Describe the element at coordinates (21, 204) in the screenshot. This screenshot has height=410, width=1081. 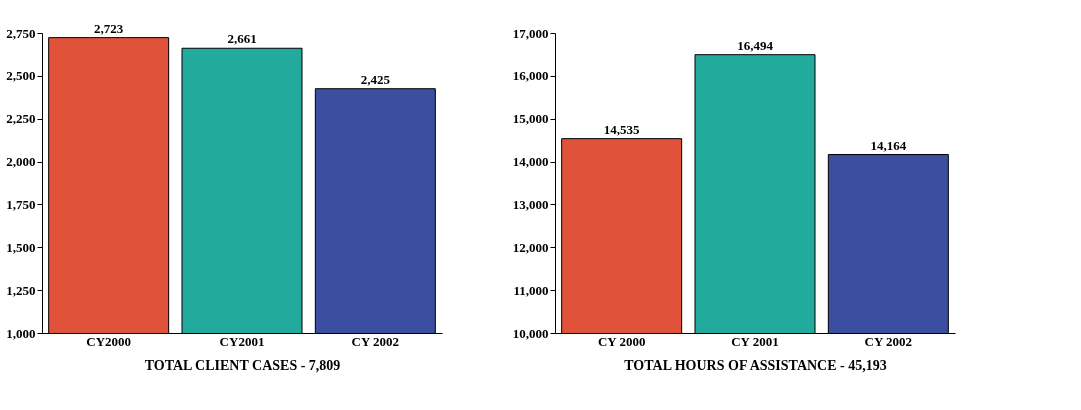
I see `y-tick-label: 1,750` at that location.